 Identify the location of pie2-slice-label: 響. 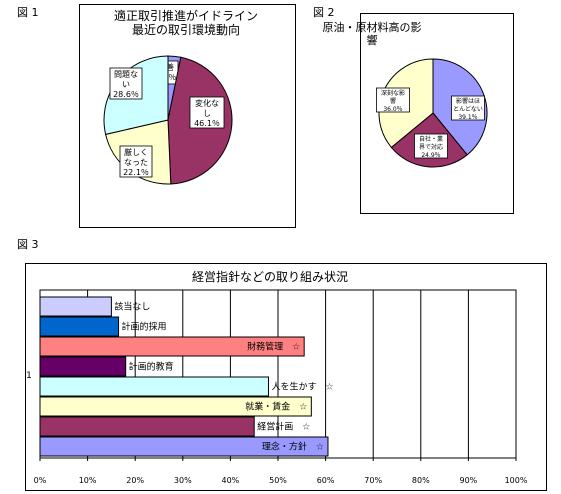
(393, 101).